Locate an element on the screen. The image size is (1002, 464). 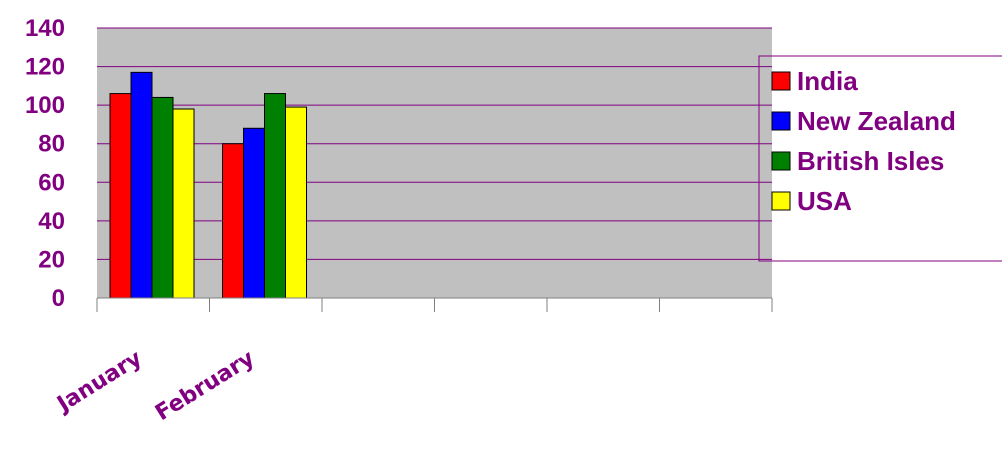
y-tick-label: 60 is located at coordinates (51, 182).